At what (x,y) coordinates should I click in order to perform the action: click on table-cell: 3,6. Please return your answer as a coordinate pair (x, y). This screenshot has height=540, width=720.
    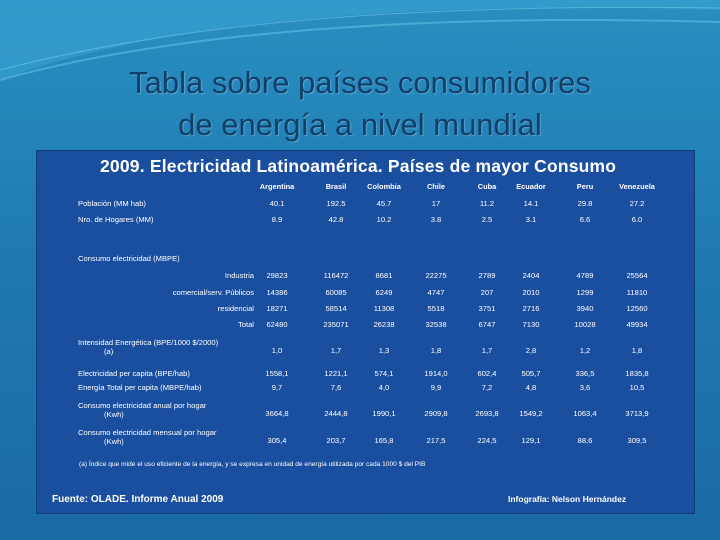
    Looking at the image, I should click on (585, 387).